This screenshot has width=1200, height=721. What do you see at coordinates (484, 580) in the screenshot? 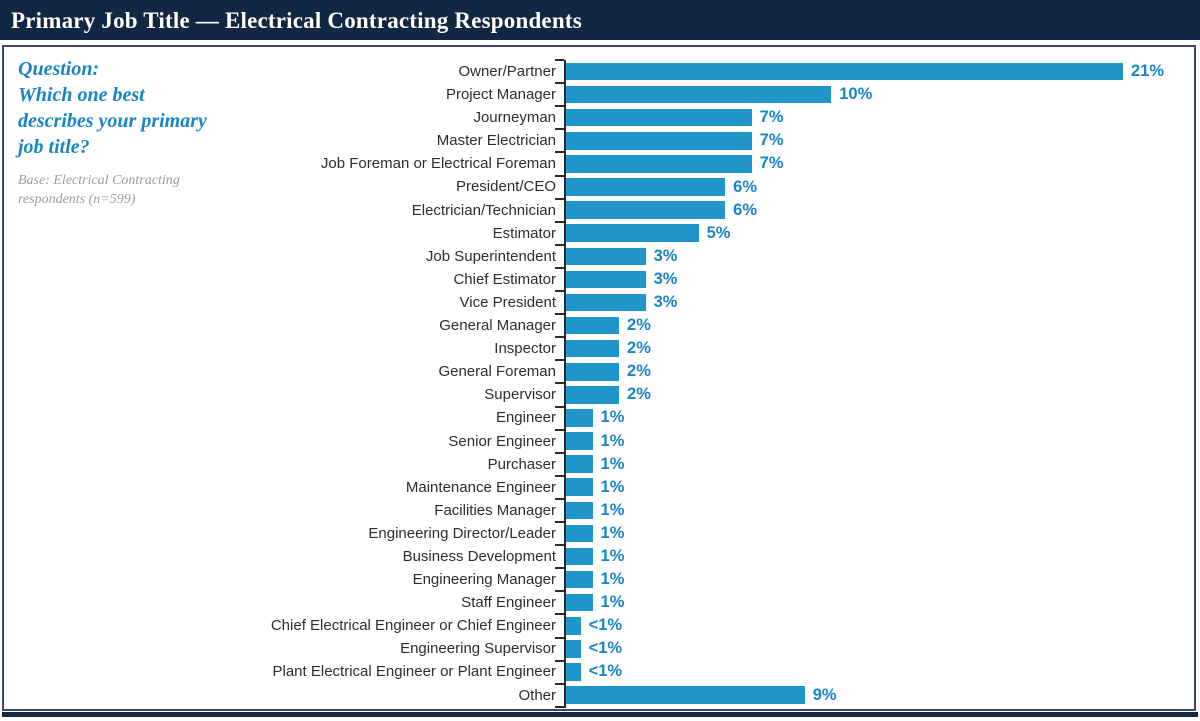
I see `category-label: Engineering Manager` at bounding box center [484, 580].